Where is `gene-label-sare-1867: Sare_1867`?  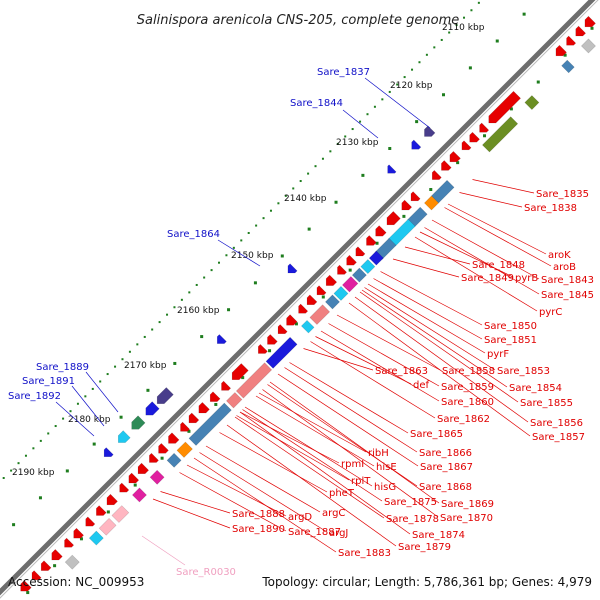
gene-label-sare-1867: Sare_1867 is located at coordinates (446, 467).